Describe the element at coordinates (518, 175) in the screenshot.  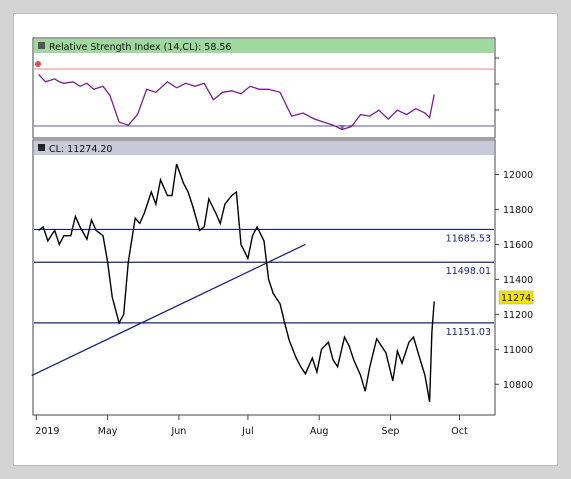
I see `y-tick-label: 12000` at that location.